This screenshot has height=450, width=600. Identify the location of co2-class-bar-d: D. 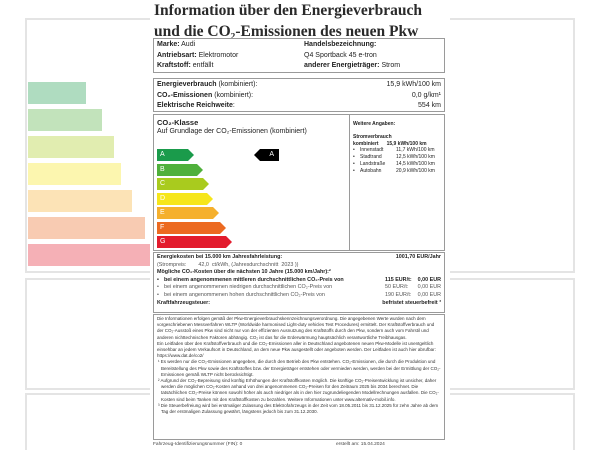
(185, 198).